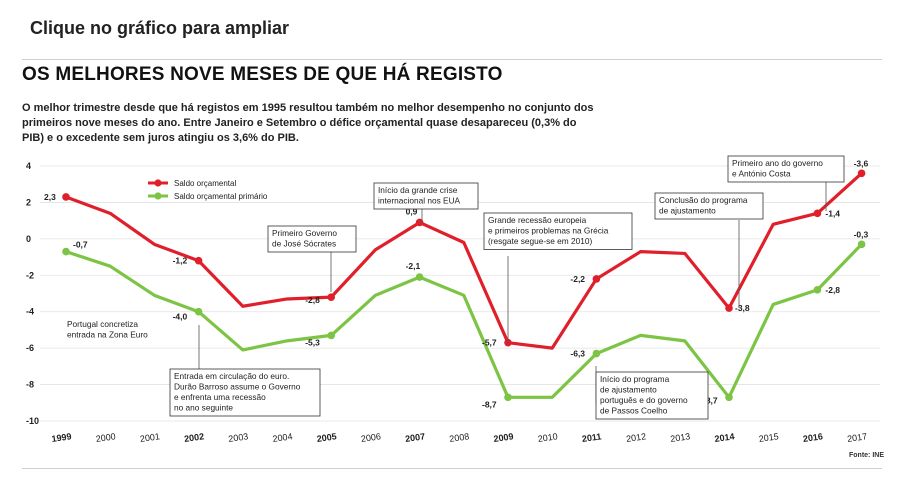  Describe the element at coordinates (149, 437) in the screenshot. I see `x-tick-label: 2001` at that location.